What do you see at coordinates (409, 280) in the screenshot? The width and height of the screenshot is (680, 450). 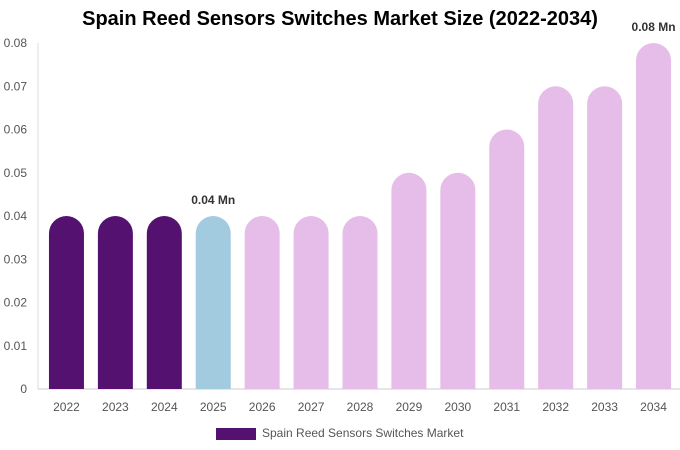 I see `bar-2029` at bounding box center [409, 280].